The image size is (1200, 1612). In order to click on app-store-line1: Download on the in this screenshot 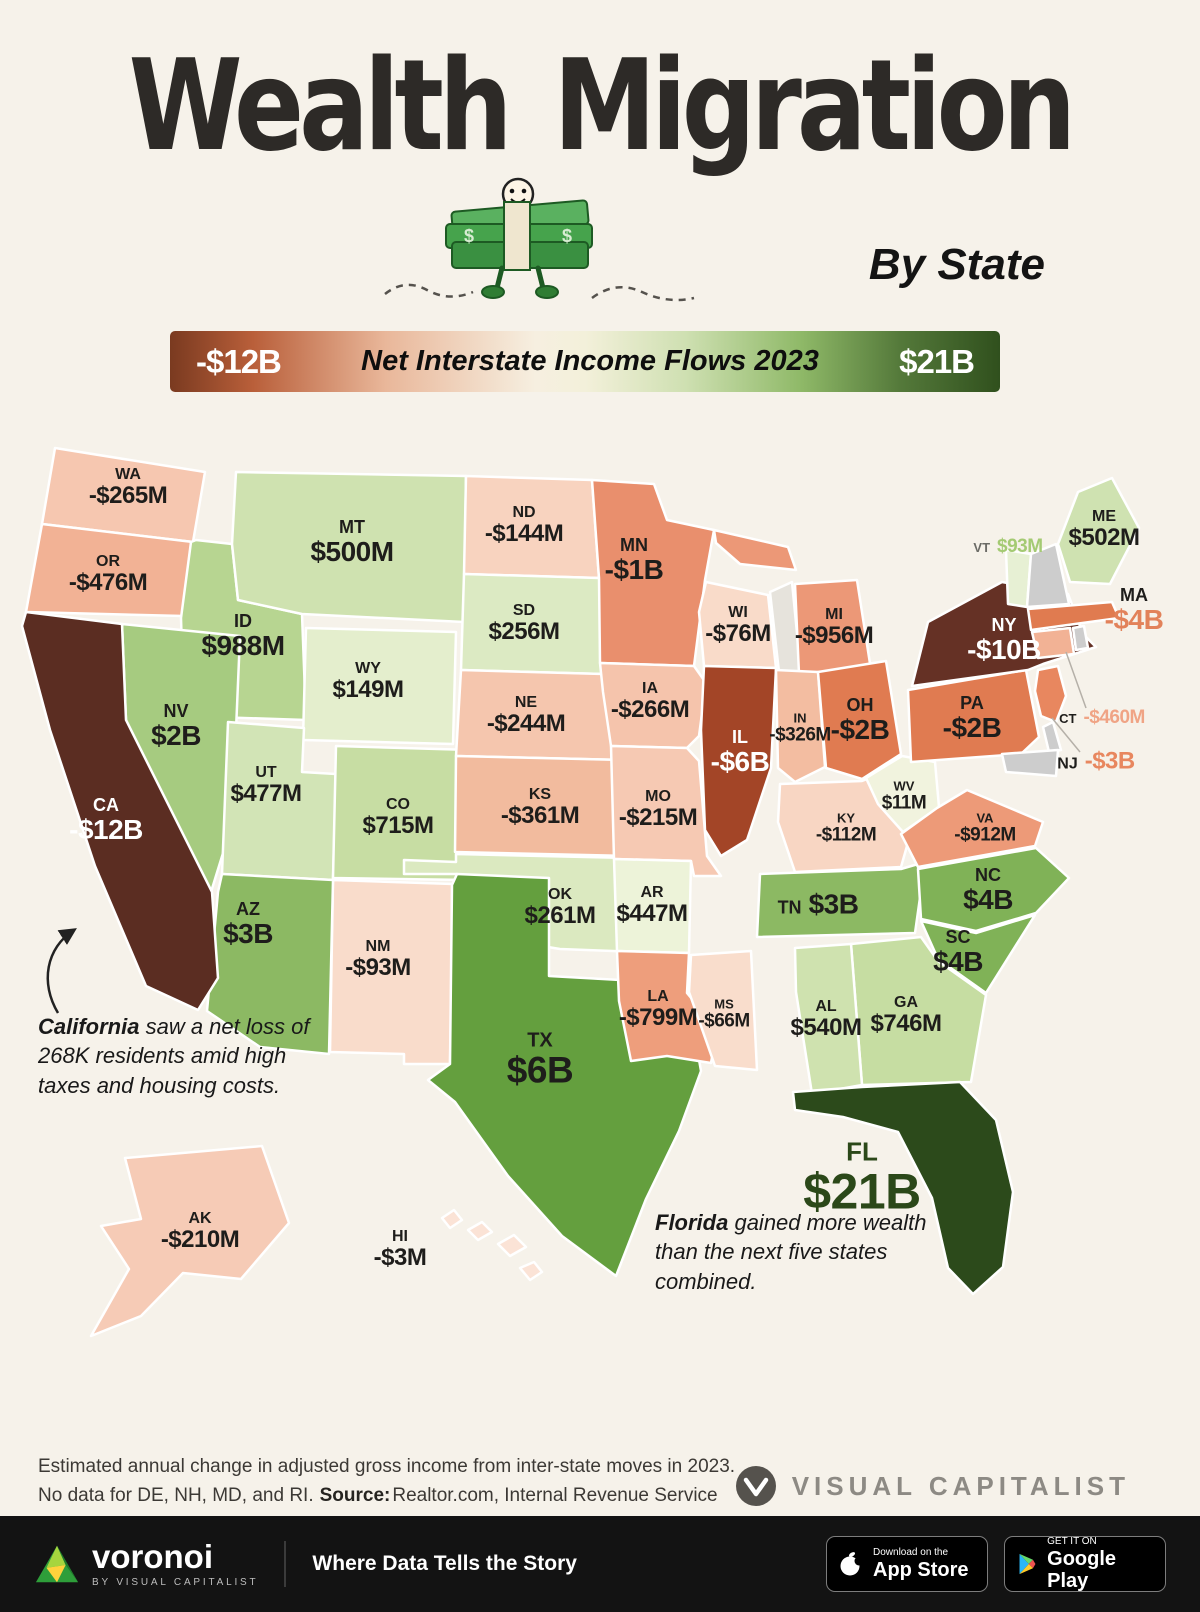, I will do `click(911, 1552)`.